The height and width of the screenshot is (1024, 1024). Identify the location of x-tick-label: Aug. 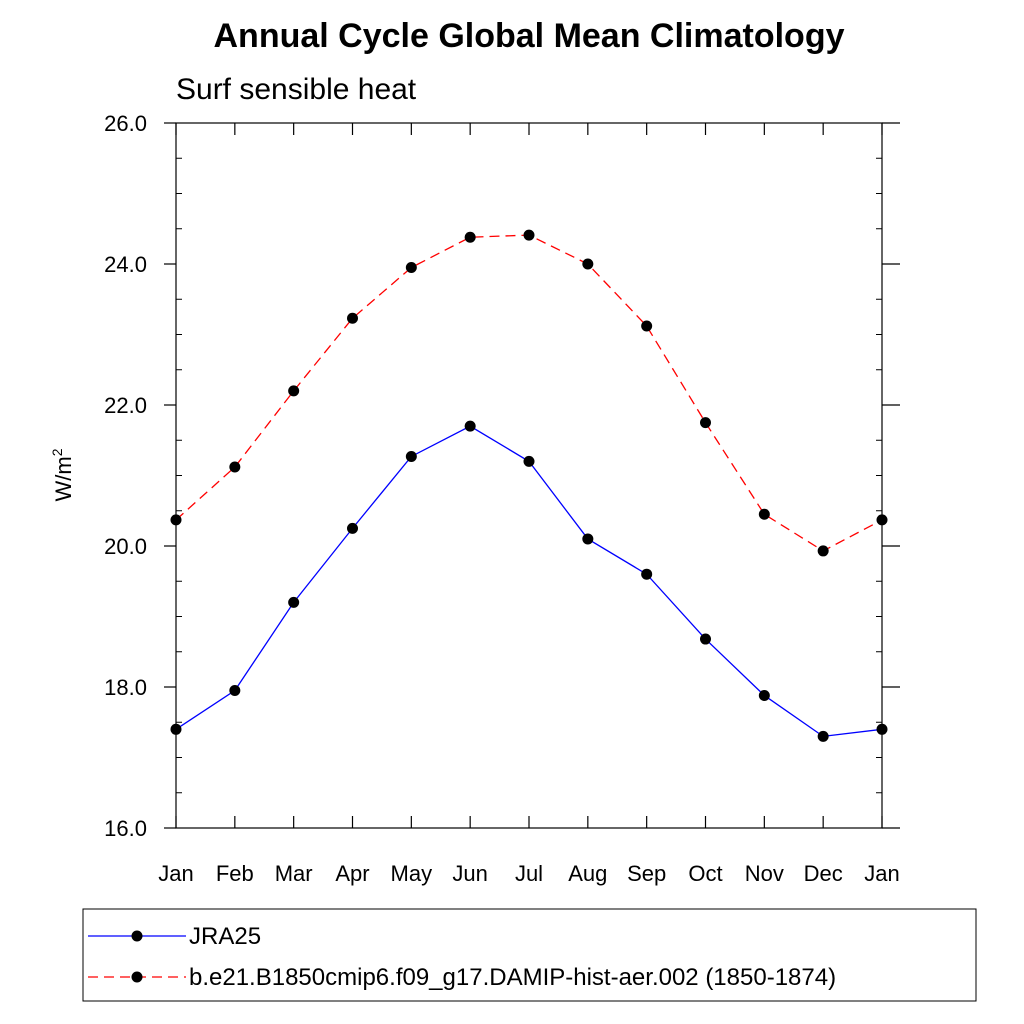
(587, 873).